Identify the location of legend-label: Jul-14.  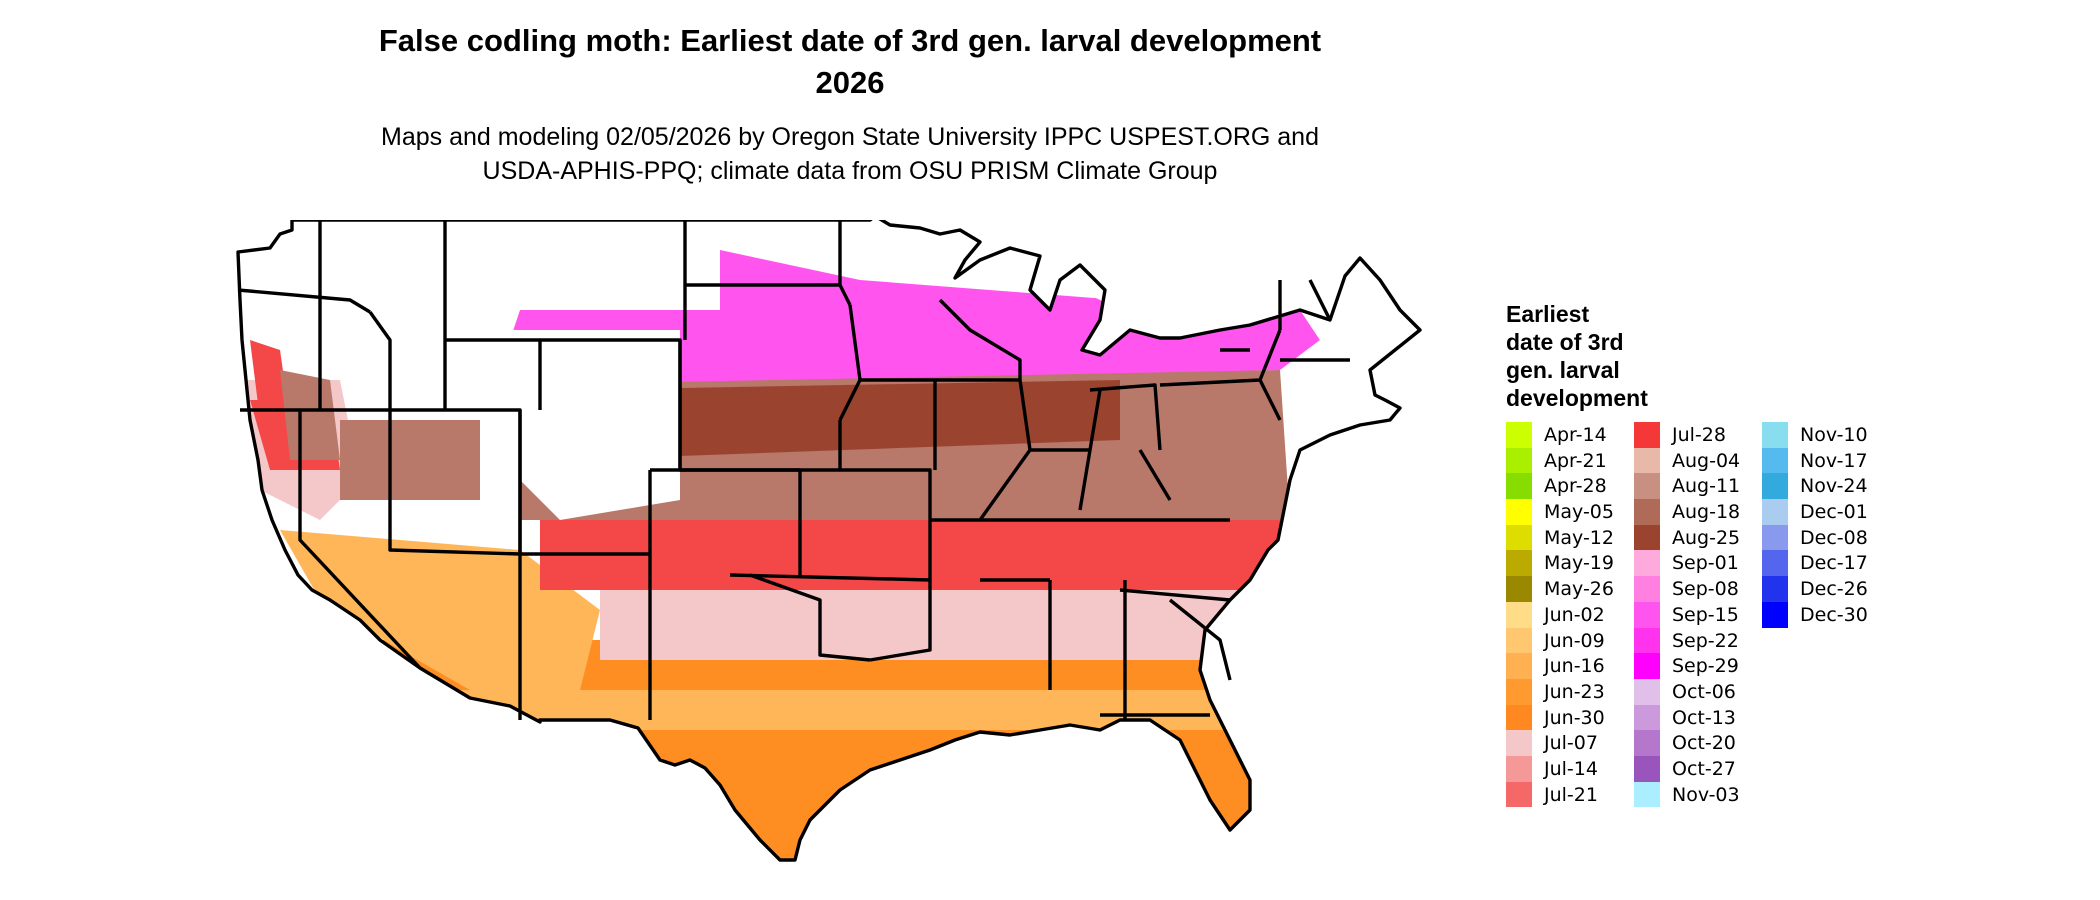
(1571, 768).